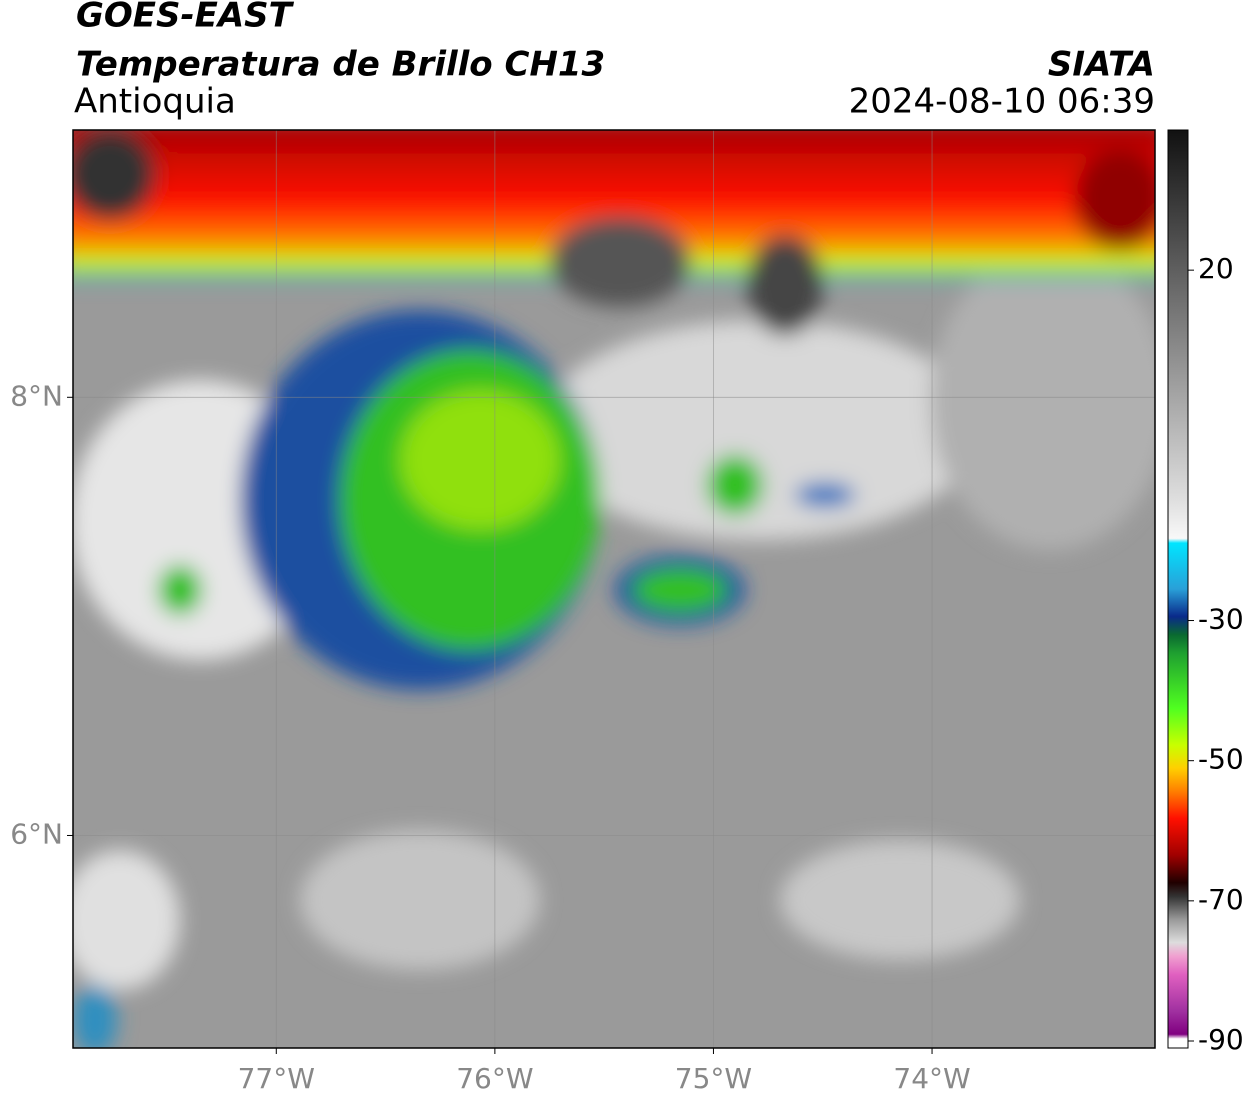 The height and width of the screenshot is (1103, 1252). I want to click on satellite-title: GOES-EAST, so click(185, 18).